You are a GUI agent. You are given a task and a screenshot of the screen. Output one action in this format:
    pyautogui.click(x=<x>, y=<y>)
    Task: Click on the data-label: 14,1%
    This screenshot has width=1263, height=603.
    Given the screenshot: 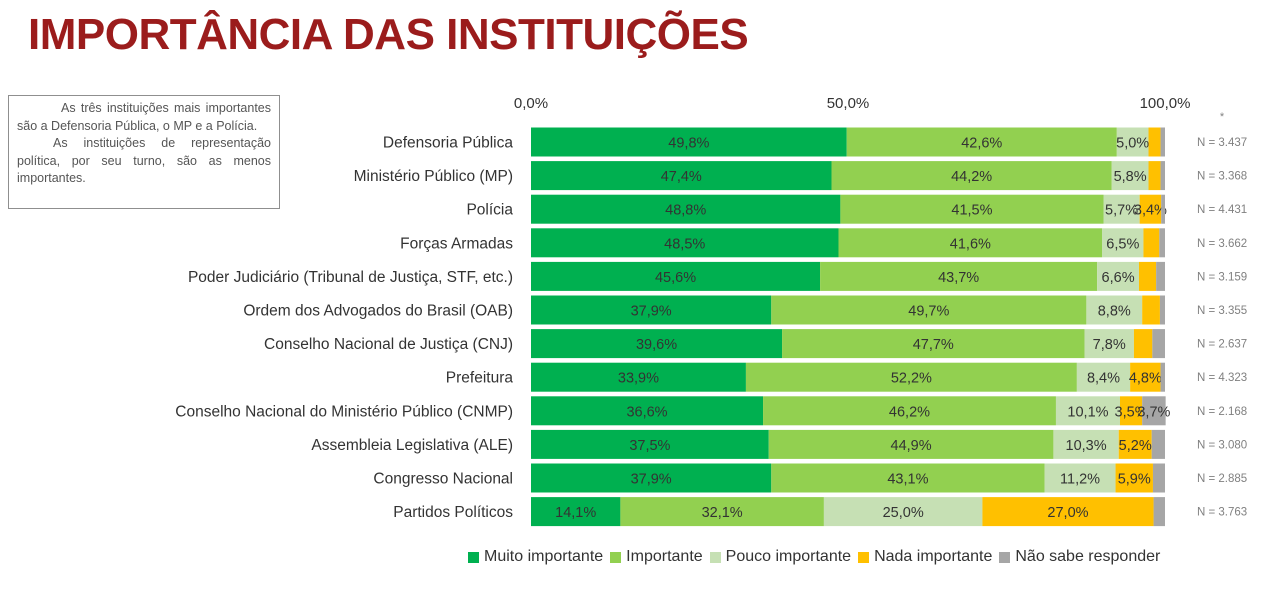 What is the action you would take?
    pyautogui.click(x=575, y=513)
    